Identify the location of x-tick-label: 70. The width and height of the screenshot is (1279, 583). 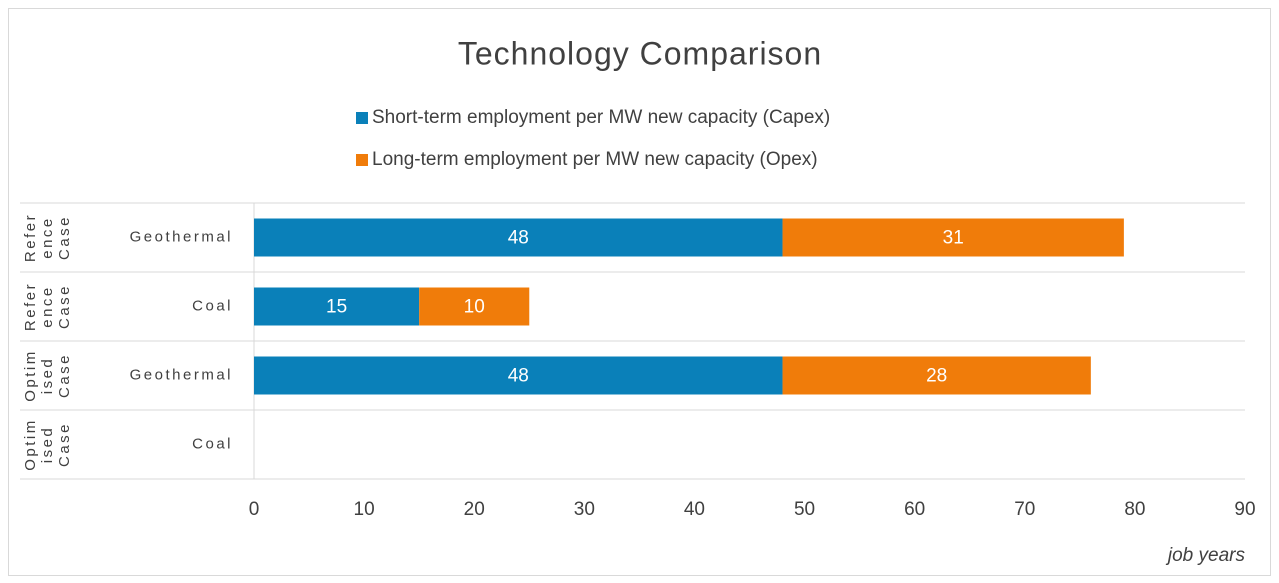
(1024, 509).